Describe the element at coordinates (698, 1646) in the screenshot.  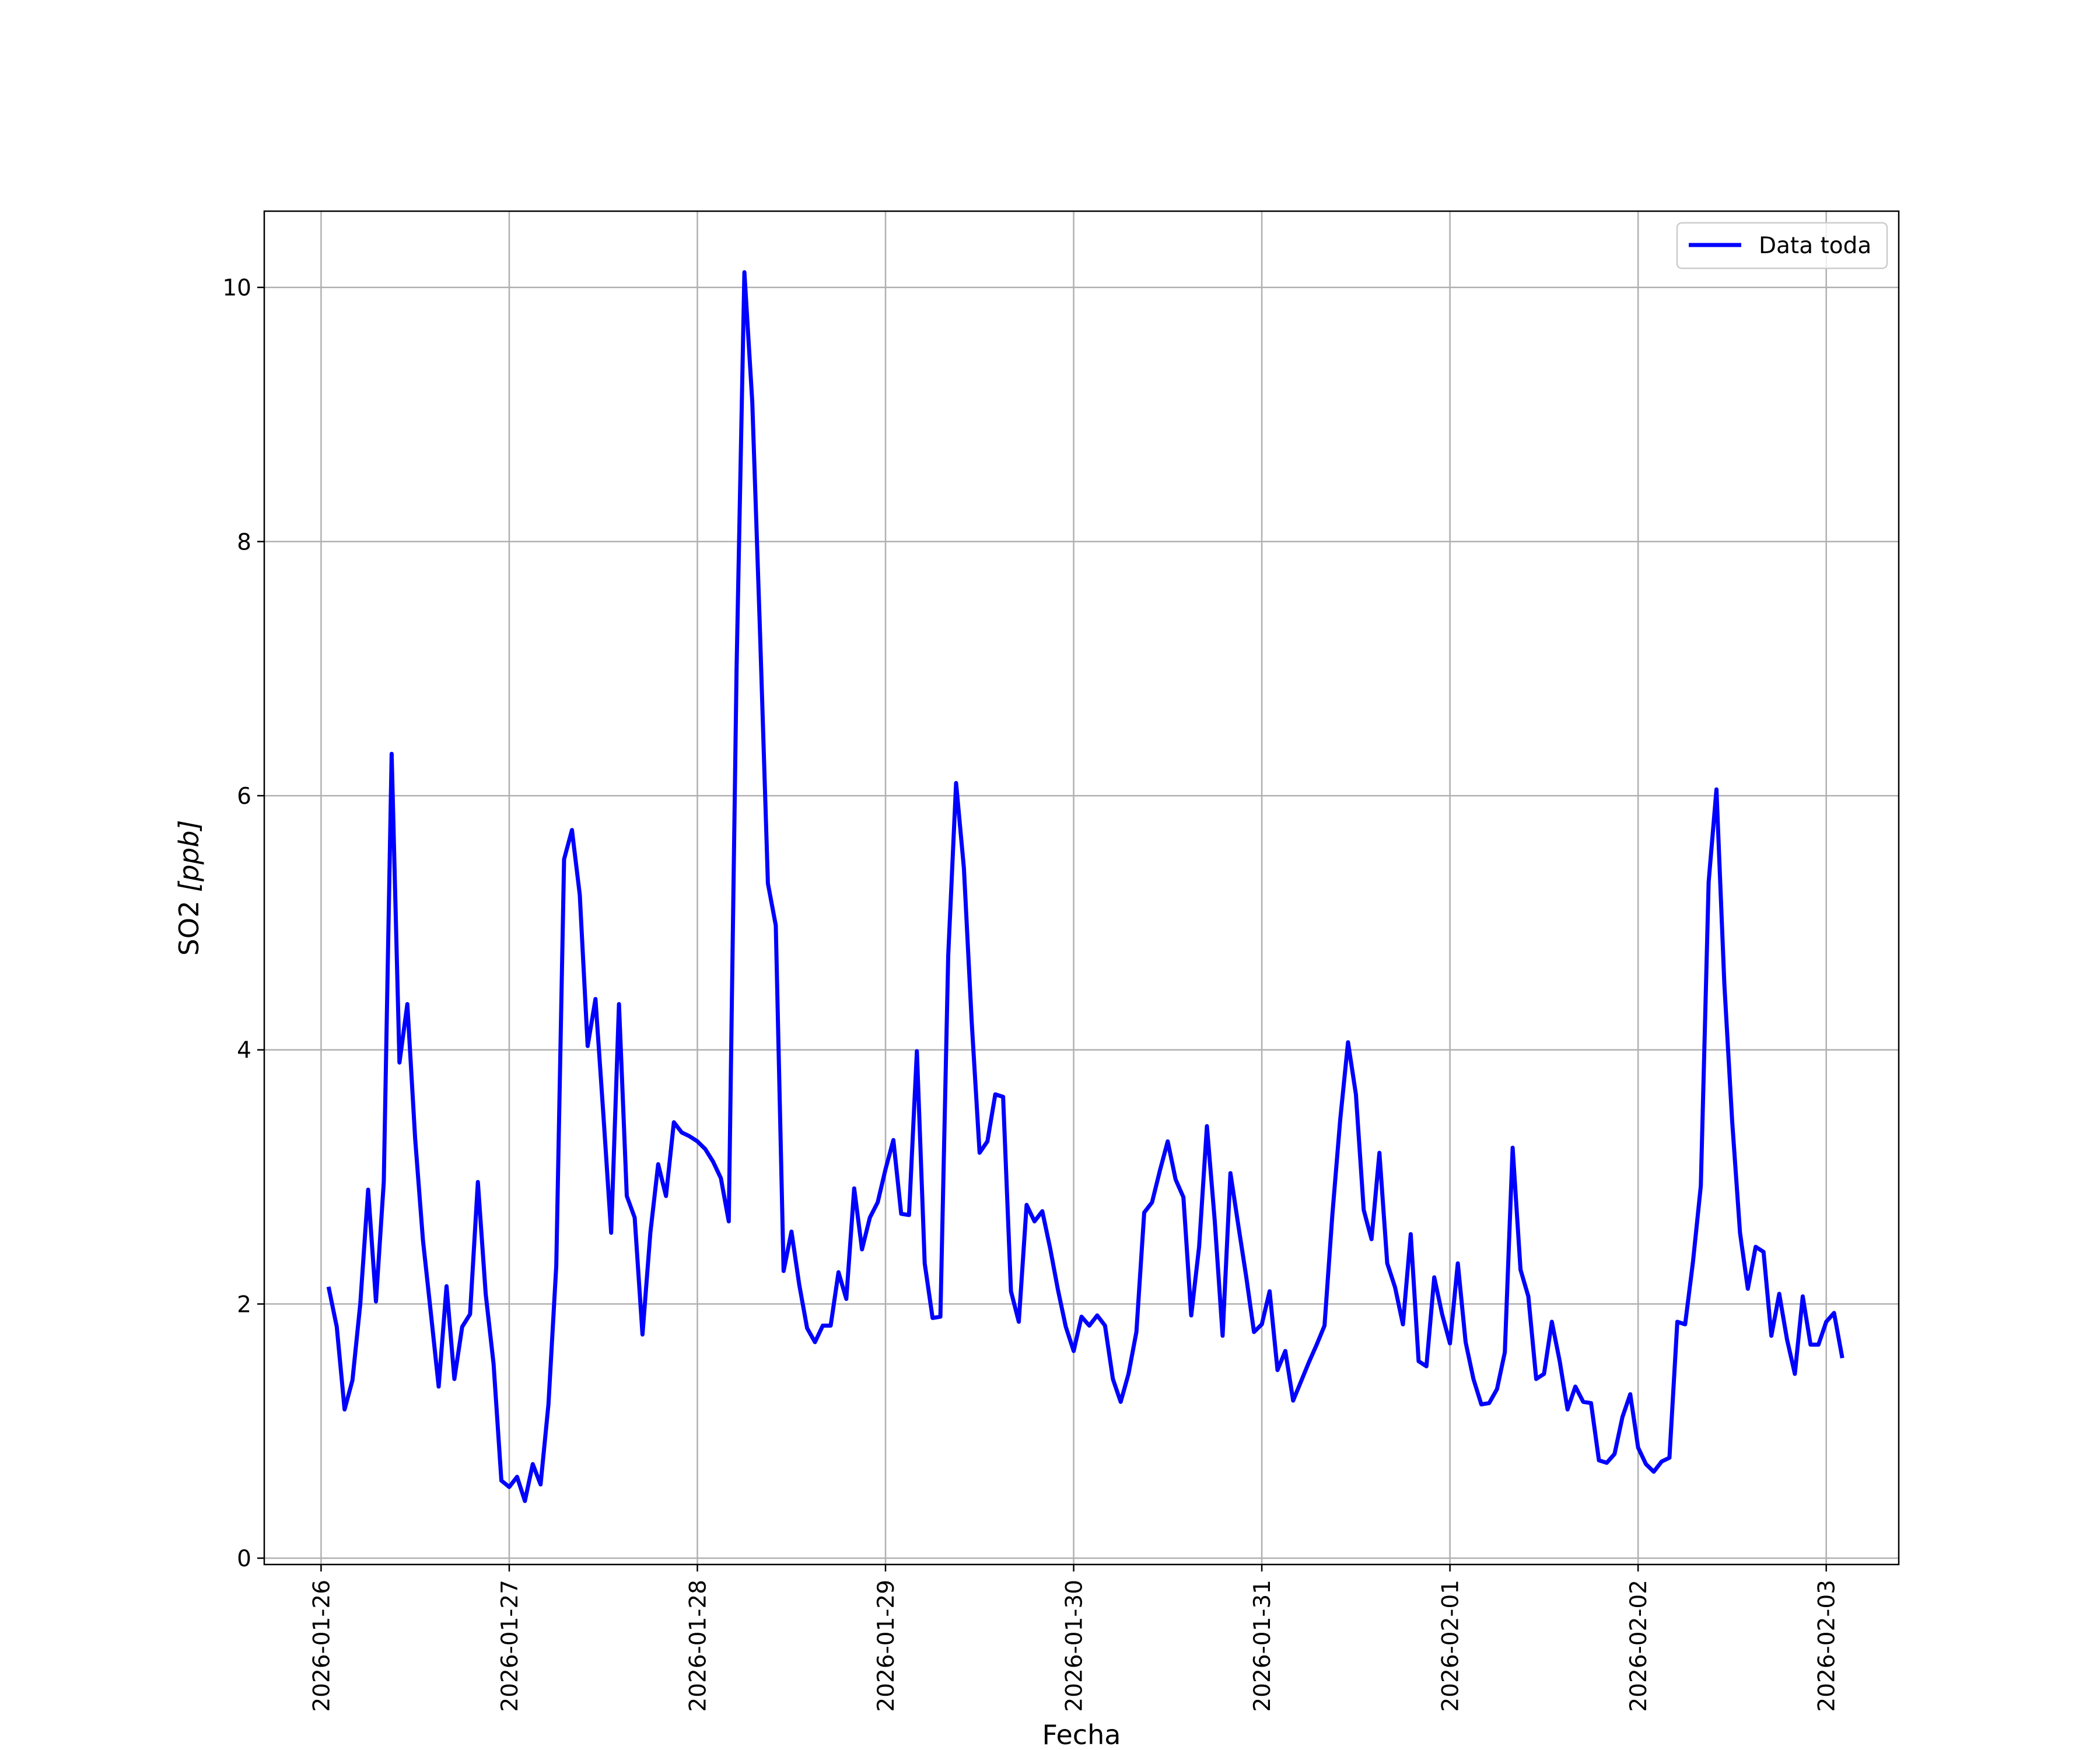
I see `x-tick-label: 2026-01-28` at that location.